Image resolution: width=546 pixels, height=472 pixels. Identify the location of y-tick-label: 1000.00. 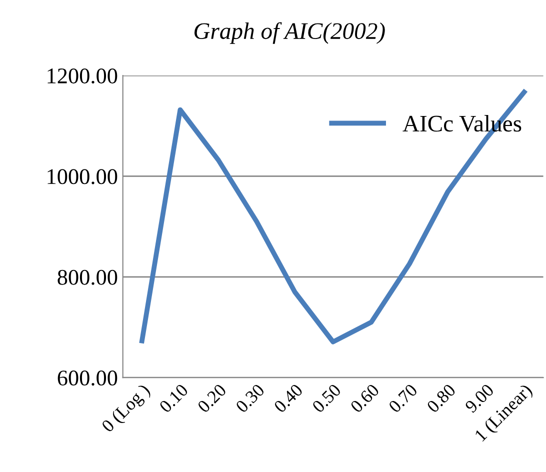
(83, 176).